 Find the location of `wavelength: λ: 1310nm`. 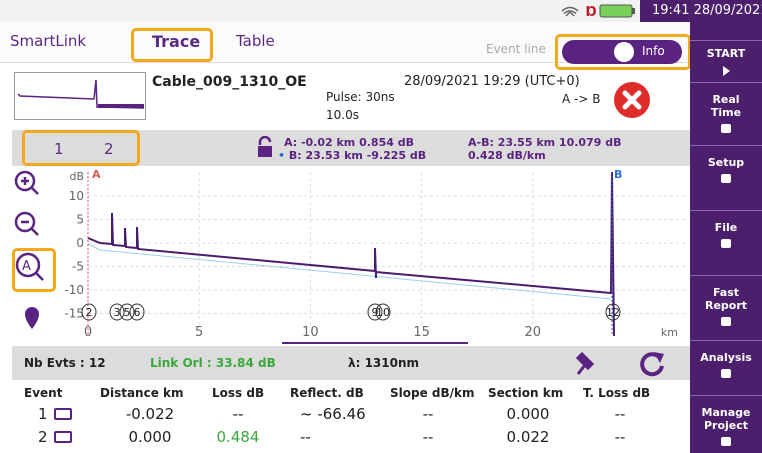

wavelength: λ: 1310nm is located at coordinates (384, 363).